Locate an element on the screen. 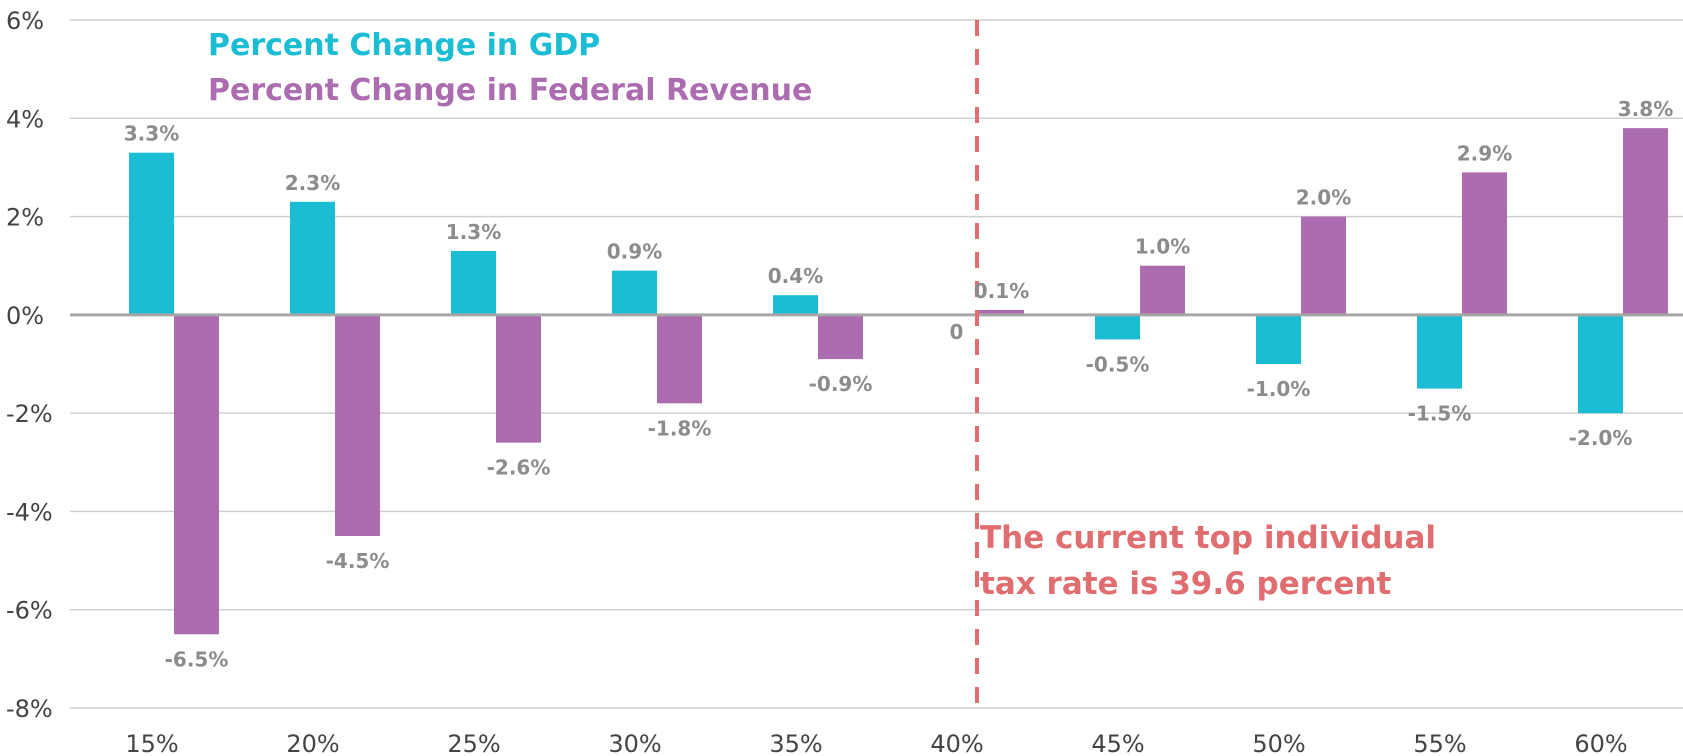 The height and width of the screenshot is (756, 1683). x-tick-label: 55% is located at coordinates (1439, 743).